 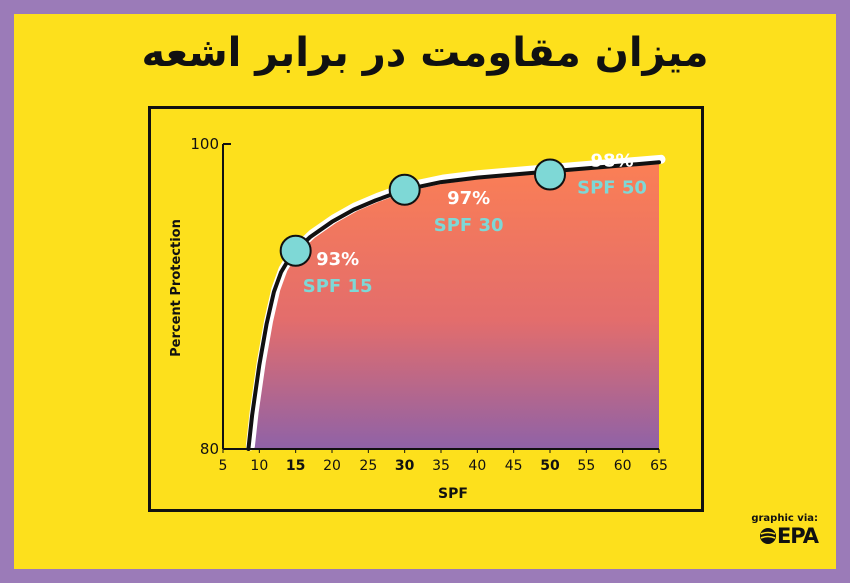 I want to click on x-tick-label: 40, so click(x=477, y=466).